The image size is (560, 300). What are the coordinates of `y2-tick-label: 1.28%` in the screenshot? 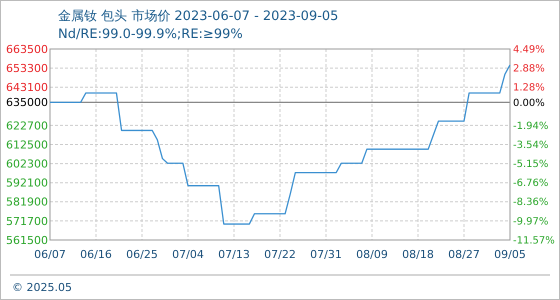 It's located at (529, 88).